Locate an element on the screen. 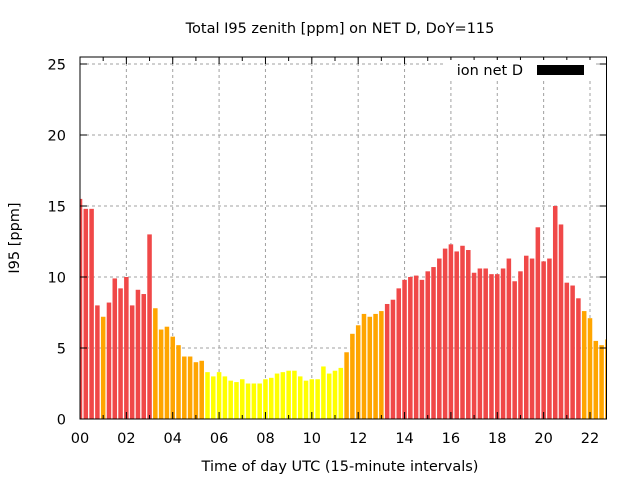 The height and width of the screenshot is (480, 640). x-tick-label: 20 is located at coordinates (543, 439).